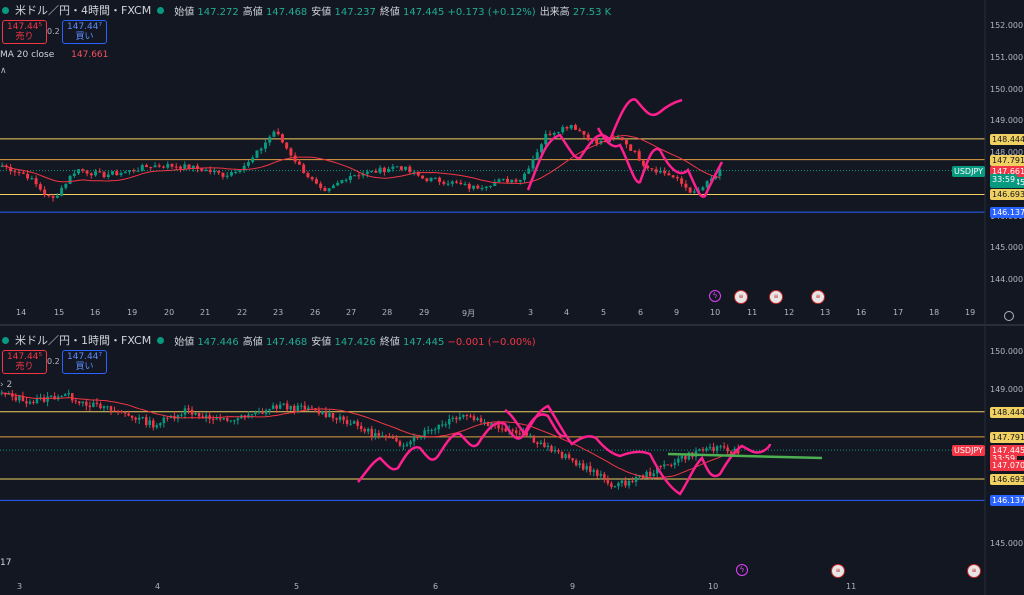 The image size is (1024, 595). I want to click on sell-label: 売り, so click(24, 367).